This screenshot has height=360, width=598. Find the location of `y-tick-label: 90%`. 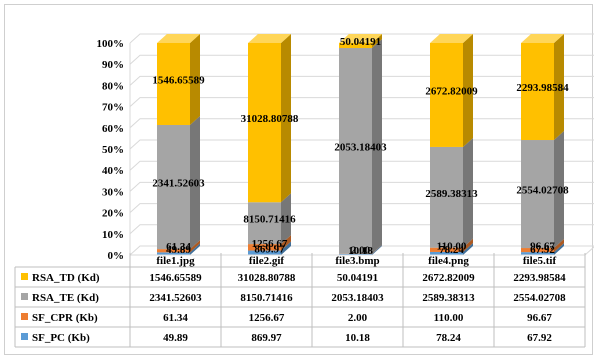

y-tick-label: 90% is located at coordinates (113, 65).